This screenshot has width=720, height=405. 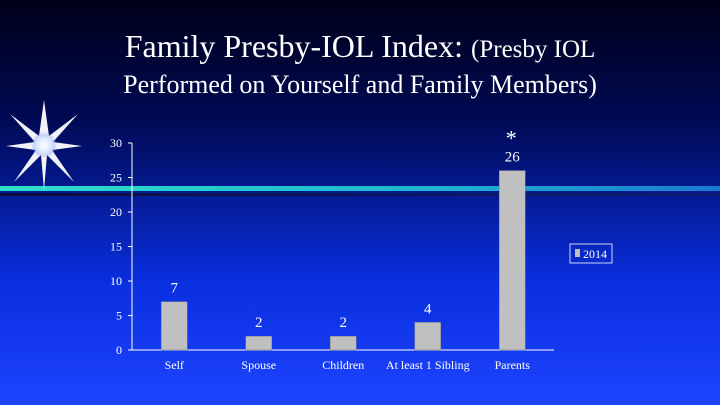 I want to click on y-tick-label: 10, so click(x=116, y=281).